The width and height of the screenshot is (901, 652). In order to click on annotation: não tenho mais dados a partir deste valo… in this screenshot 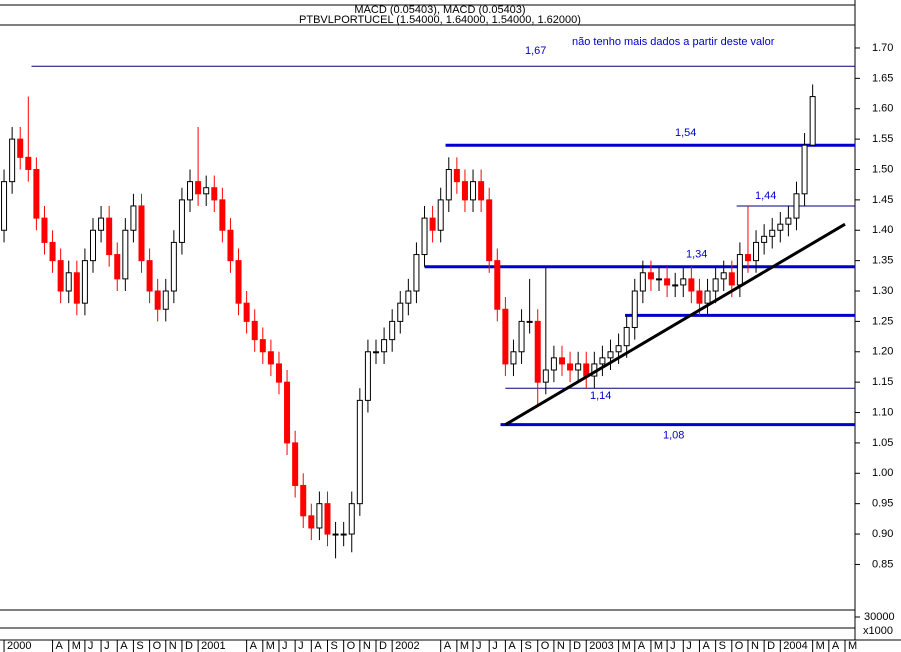, I will do `click(673, 42)`.